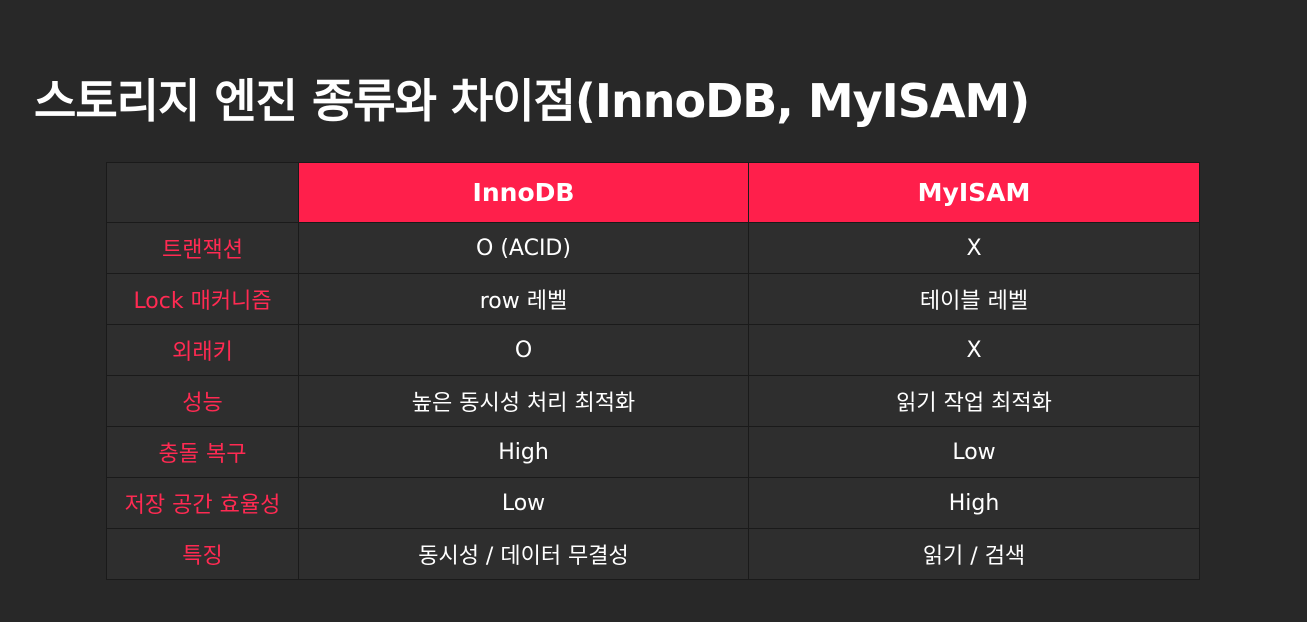 This screenshot has height=622, width=1307. I want to click on row-label-transaction: 트랜잭션, so click(202, 248).